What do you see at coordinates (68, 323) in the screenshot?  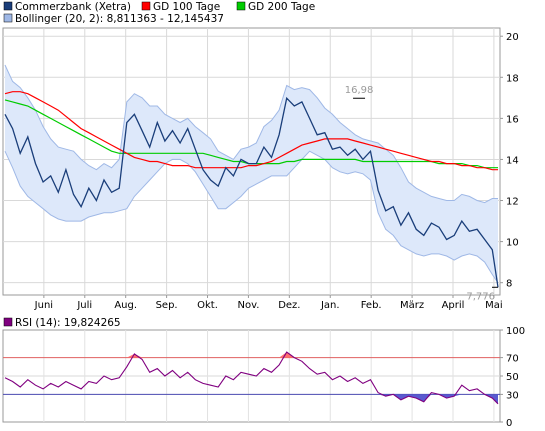 I see `legend-label-rsi: RSI (14): 19,824265` at bounding box center [68, 323].